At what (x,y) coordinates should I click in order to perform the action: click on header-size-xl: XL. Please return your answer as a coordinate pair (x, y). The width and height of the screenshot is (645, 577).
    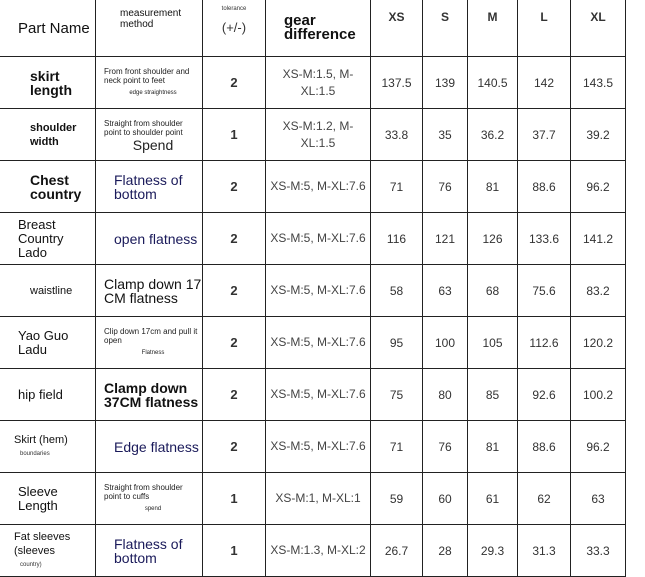
    Looking at the image, I should click on (598, 28).